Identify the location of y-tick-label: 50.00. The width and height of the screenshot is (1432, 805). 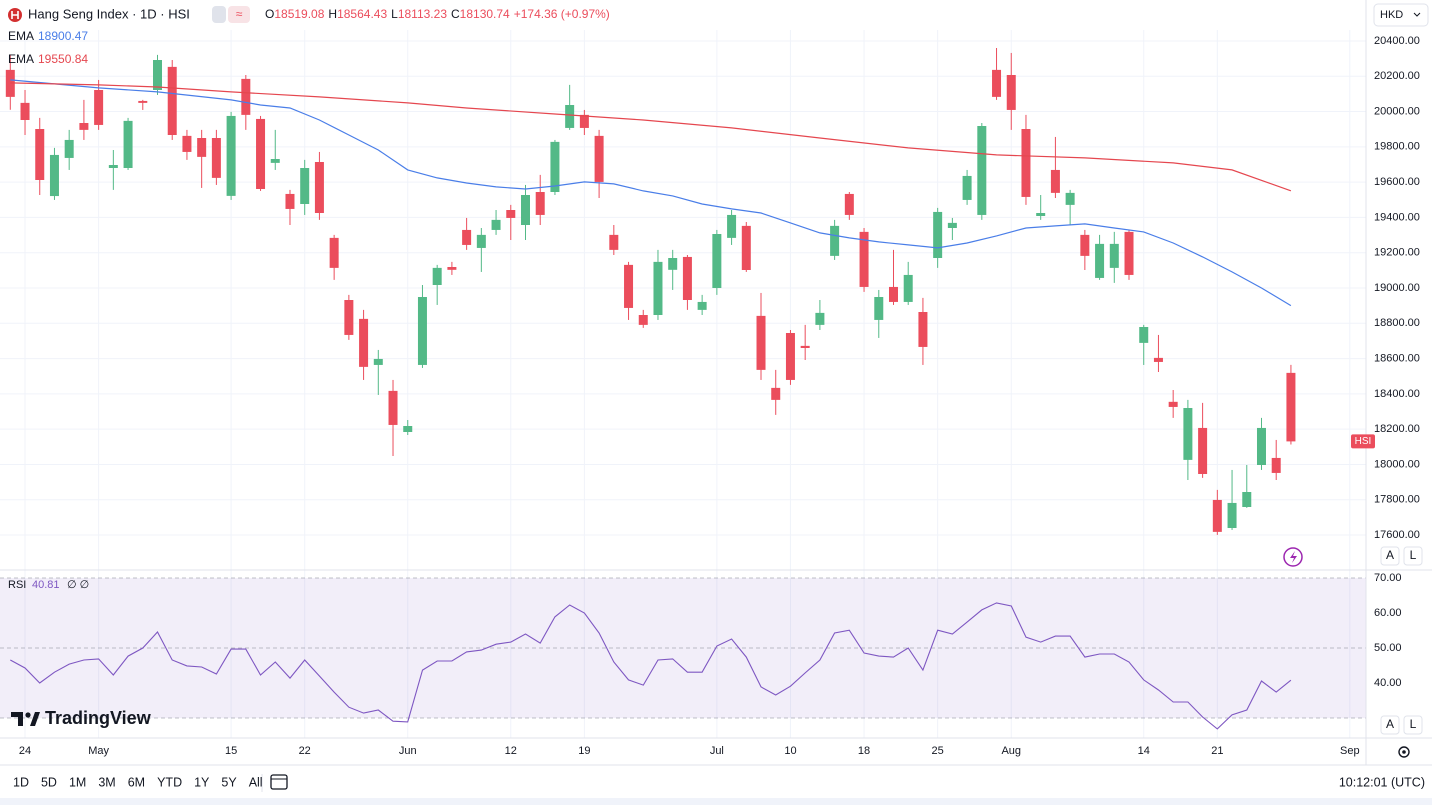
(1388, 648).